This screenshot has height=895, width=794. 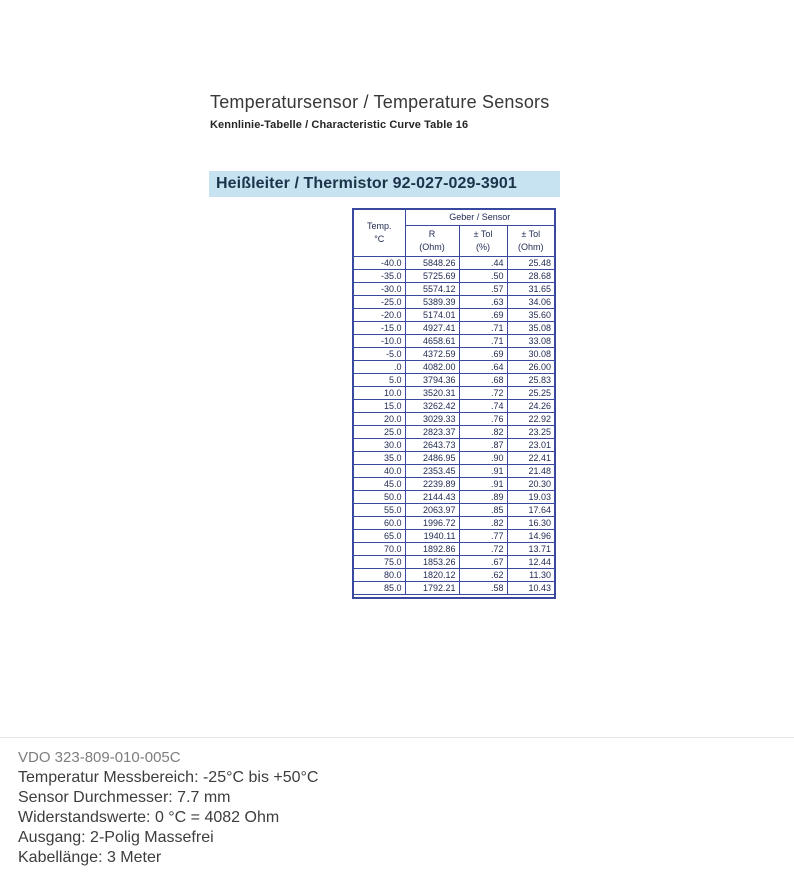 What do you see at coordinates (531, 379) in the screenshot?
I see `table-cell: 25.83` at bounding box center [531, 379].